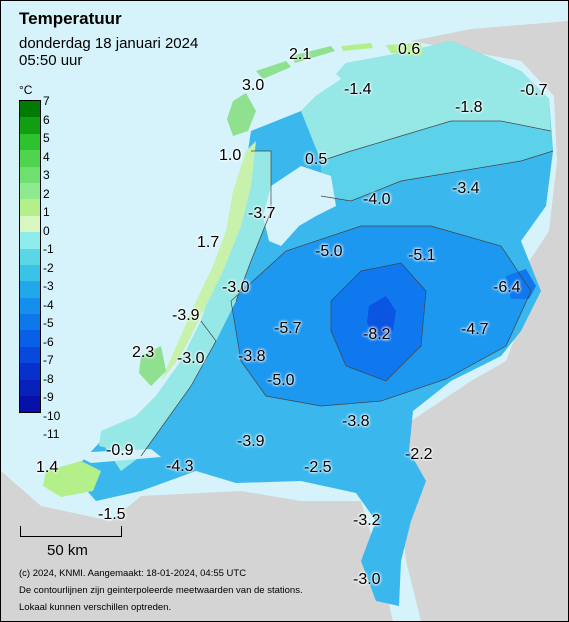 The width and height of the screenshot is (569, 622). What do you see at coordinates (143, 352) in the screenshot?
I see `station-value-hoek-van-holland: 2.3` at bounding box center [143, 352].